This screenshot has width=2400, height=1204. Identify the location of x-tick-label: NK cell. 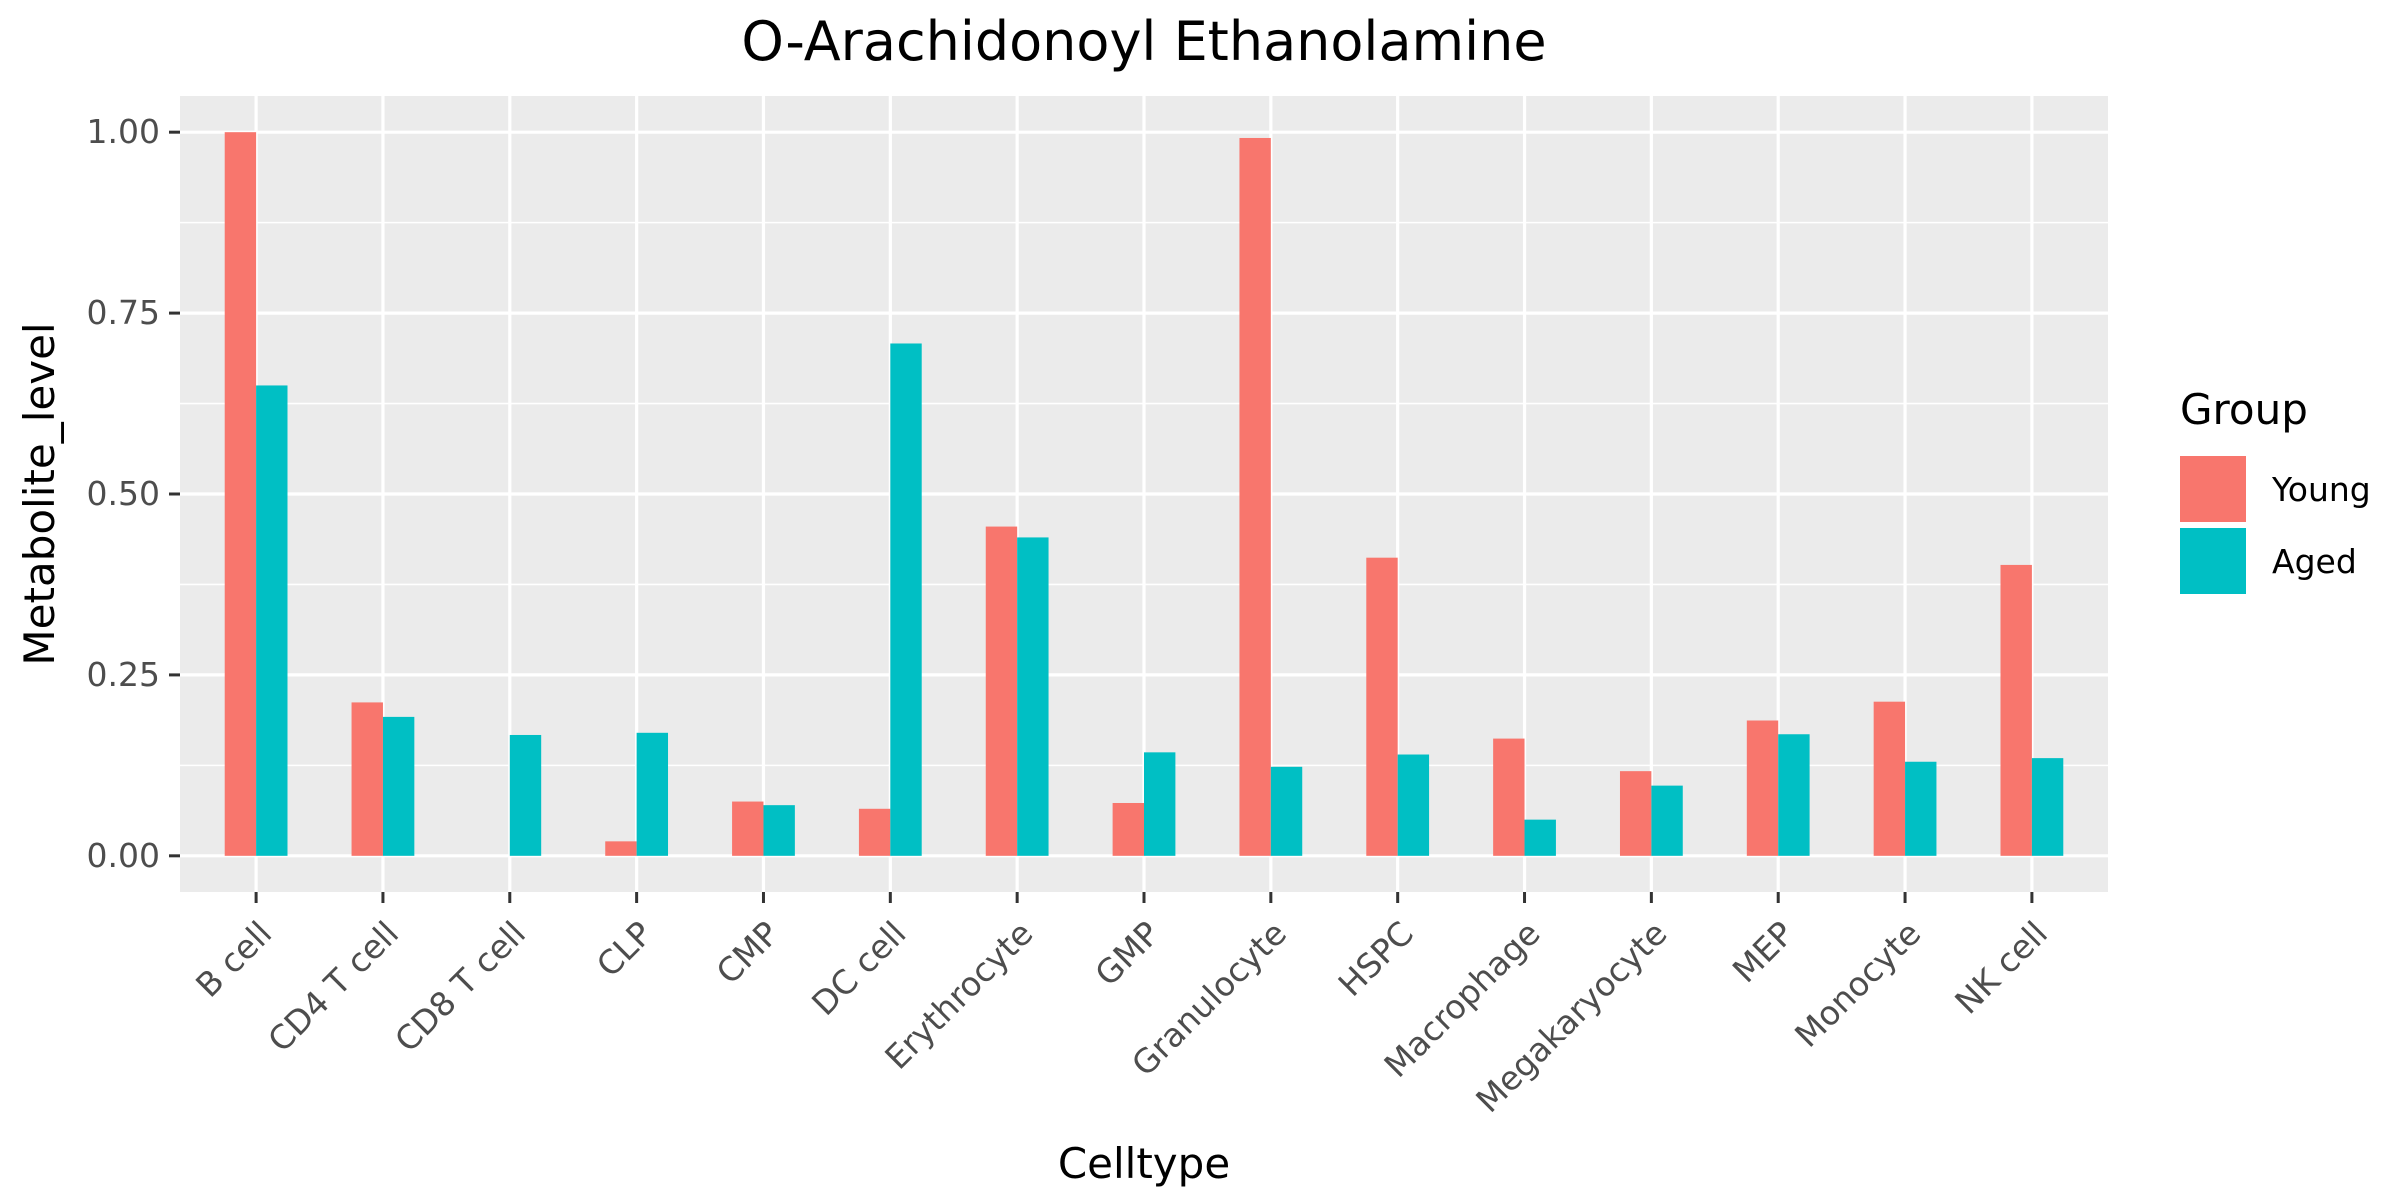
(2001, 968).